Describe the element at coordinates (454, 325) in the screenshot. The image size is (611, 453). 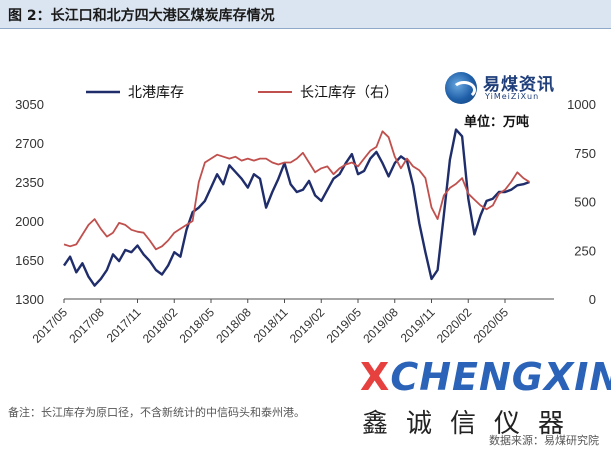
I see `x-tick-label: 2020/02` at that location.